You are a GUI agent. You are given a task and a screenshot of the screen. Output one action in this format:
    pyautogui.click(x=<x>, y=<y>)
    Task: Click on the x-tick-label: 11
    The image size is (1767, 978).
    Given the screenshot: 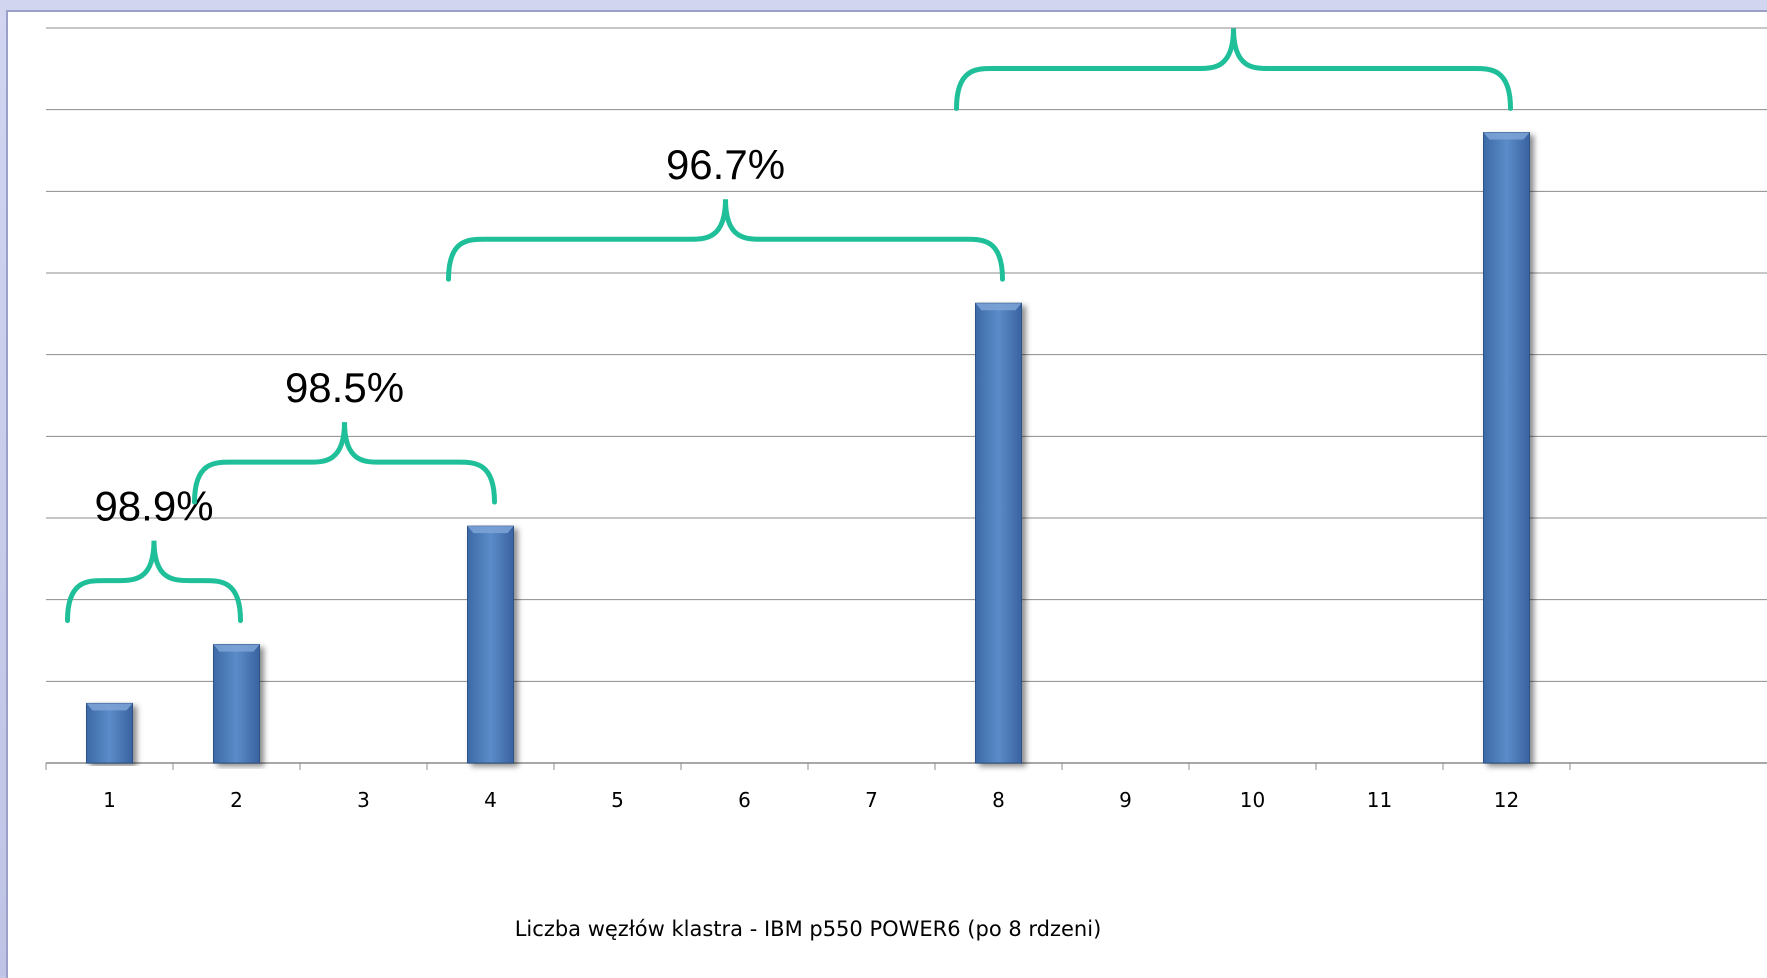 What is the action you would take?
    pyautogui.click(x=1379, y=800)
    